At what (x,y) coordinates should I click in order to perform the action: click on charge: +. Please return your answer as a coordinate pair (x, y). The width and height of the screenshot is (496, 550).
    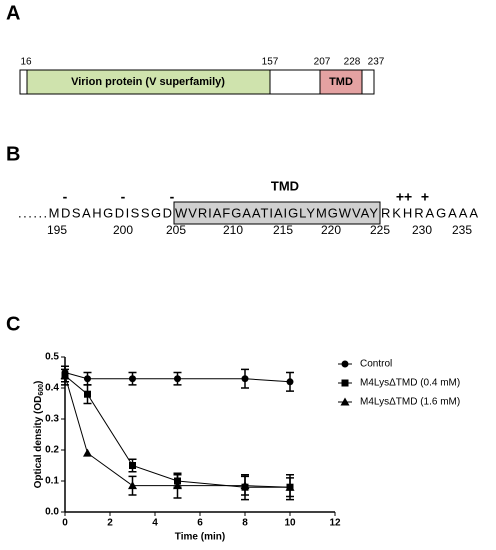
    Looking at the image, I should click on (425, 197).